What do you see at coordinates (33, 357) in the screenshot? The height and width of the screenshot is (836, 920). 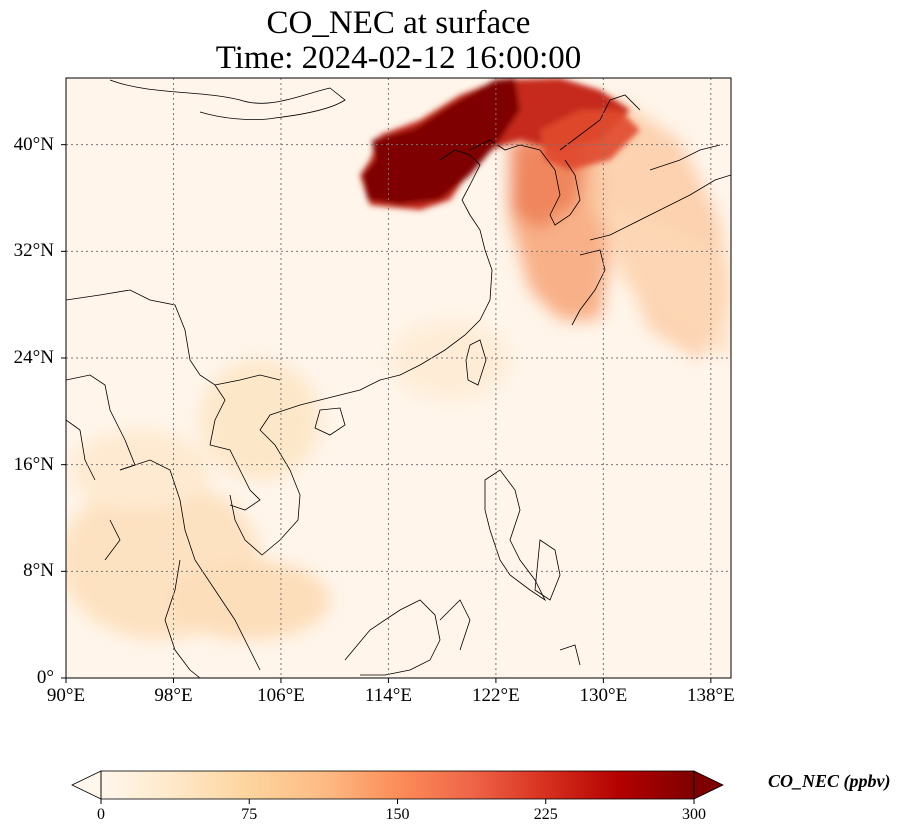 I see `lat-tick-label: 24°N` at bounding box center [33, 357].